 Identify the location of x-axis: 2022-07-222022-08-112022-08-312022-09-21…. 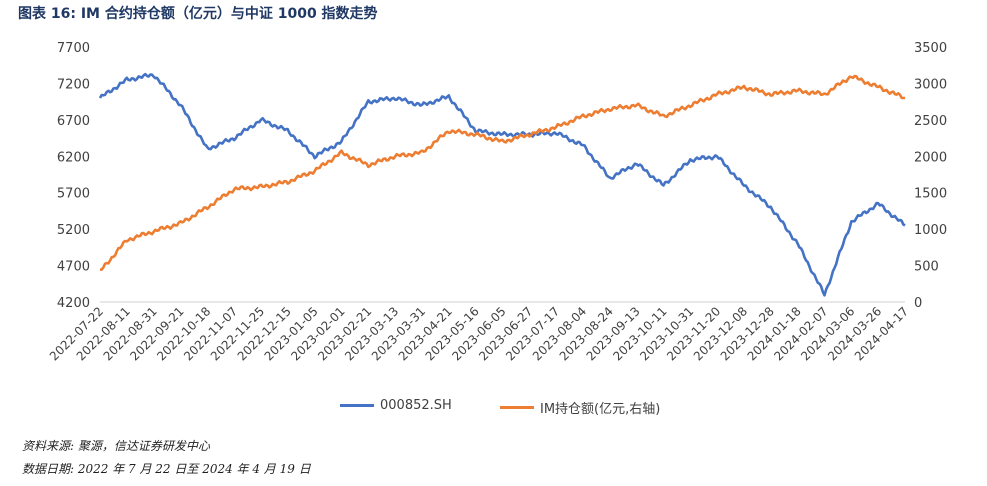
(479, 332).